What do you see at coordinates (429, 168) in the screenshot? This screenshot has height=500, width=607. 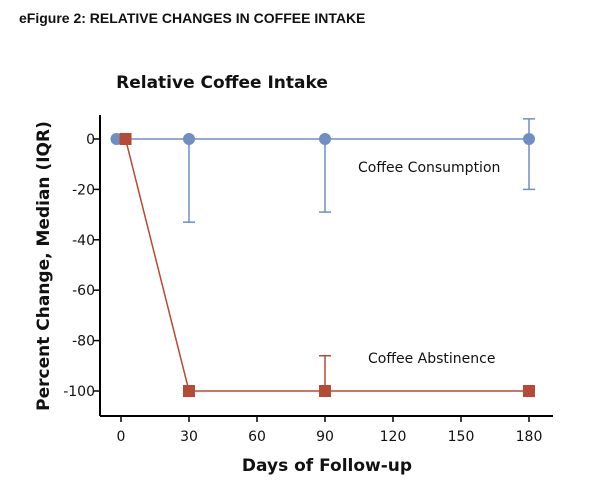 I see `series-label-coffee-consumption: Coffee Consumption` at bounding box center [429, 168].